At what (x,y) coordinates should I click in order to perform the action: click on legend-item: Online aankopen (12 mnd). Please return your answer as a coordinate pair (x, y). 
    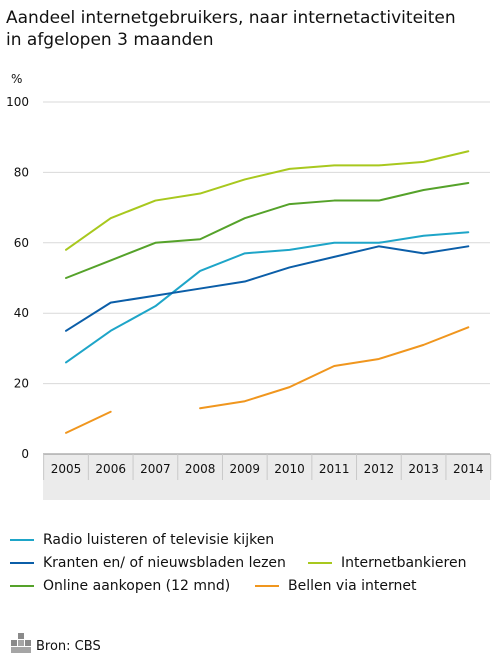
    Looking at the image, I should click on (120, 586).